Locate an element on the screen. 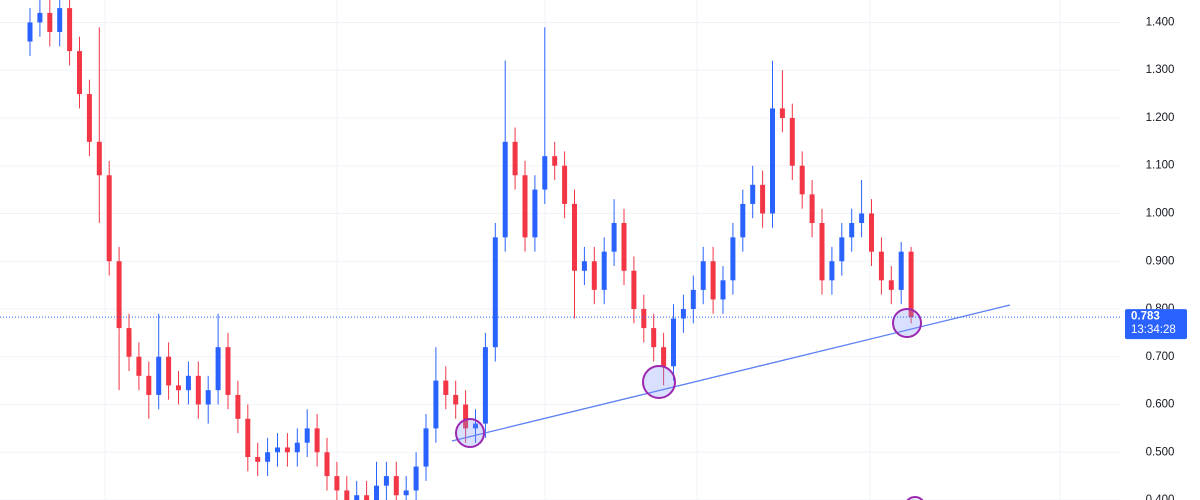 This screenshot has width=1200, height=500. y-tick-label: 0.400 is located at coordinates (1160, 497).